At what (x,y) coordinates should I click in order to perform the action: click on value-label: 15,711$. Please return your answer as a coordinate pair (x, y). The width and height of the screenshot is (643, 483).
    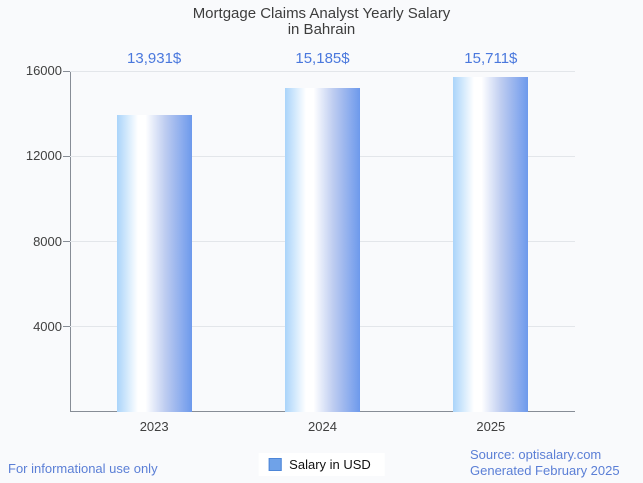
    Looking at the image, I should click on (491, 58).